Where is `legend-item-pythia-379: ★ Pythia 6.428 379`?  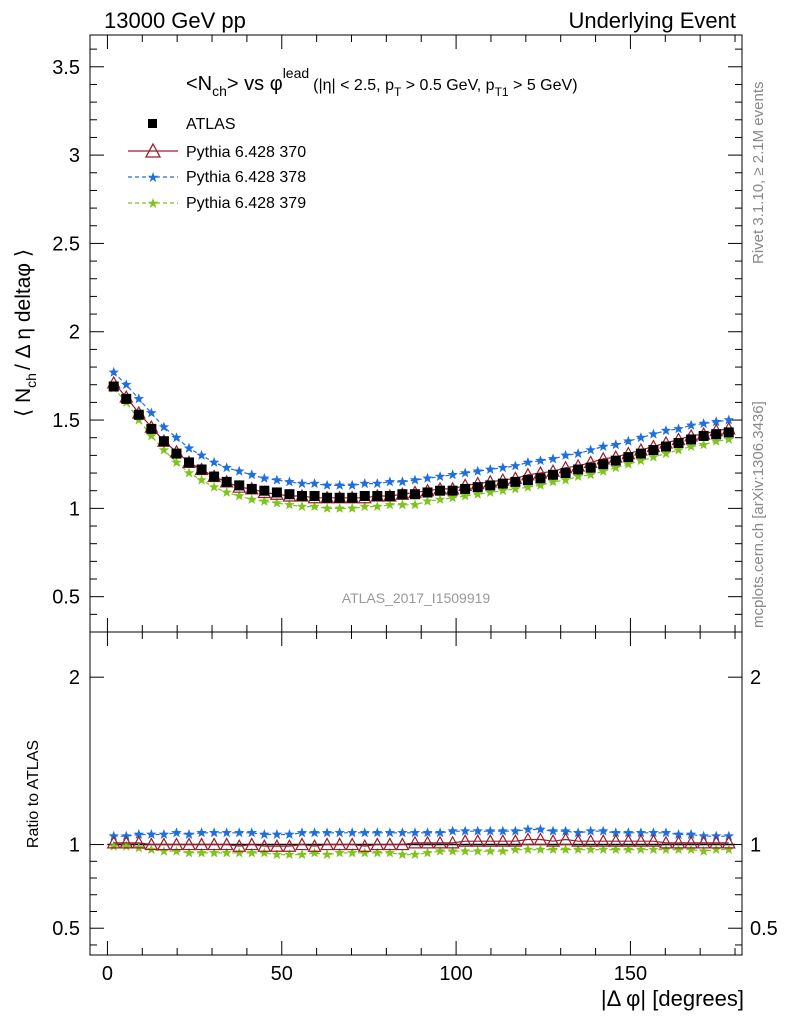
legend-item-pythia-379: ★ Pythia 6.428 379 is located at coordinates (217, 203).